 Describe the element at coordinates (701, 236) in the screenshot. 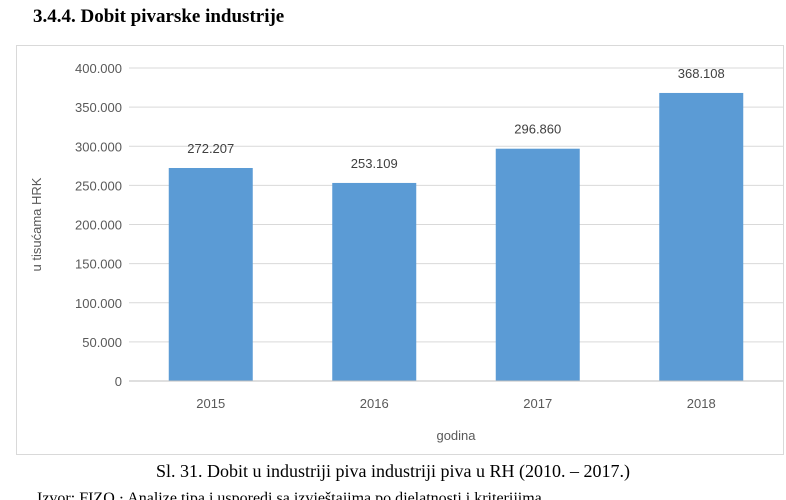

I see `bar-2018` at that location.